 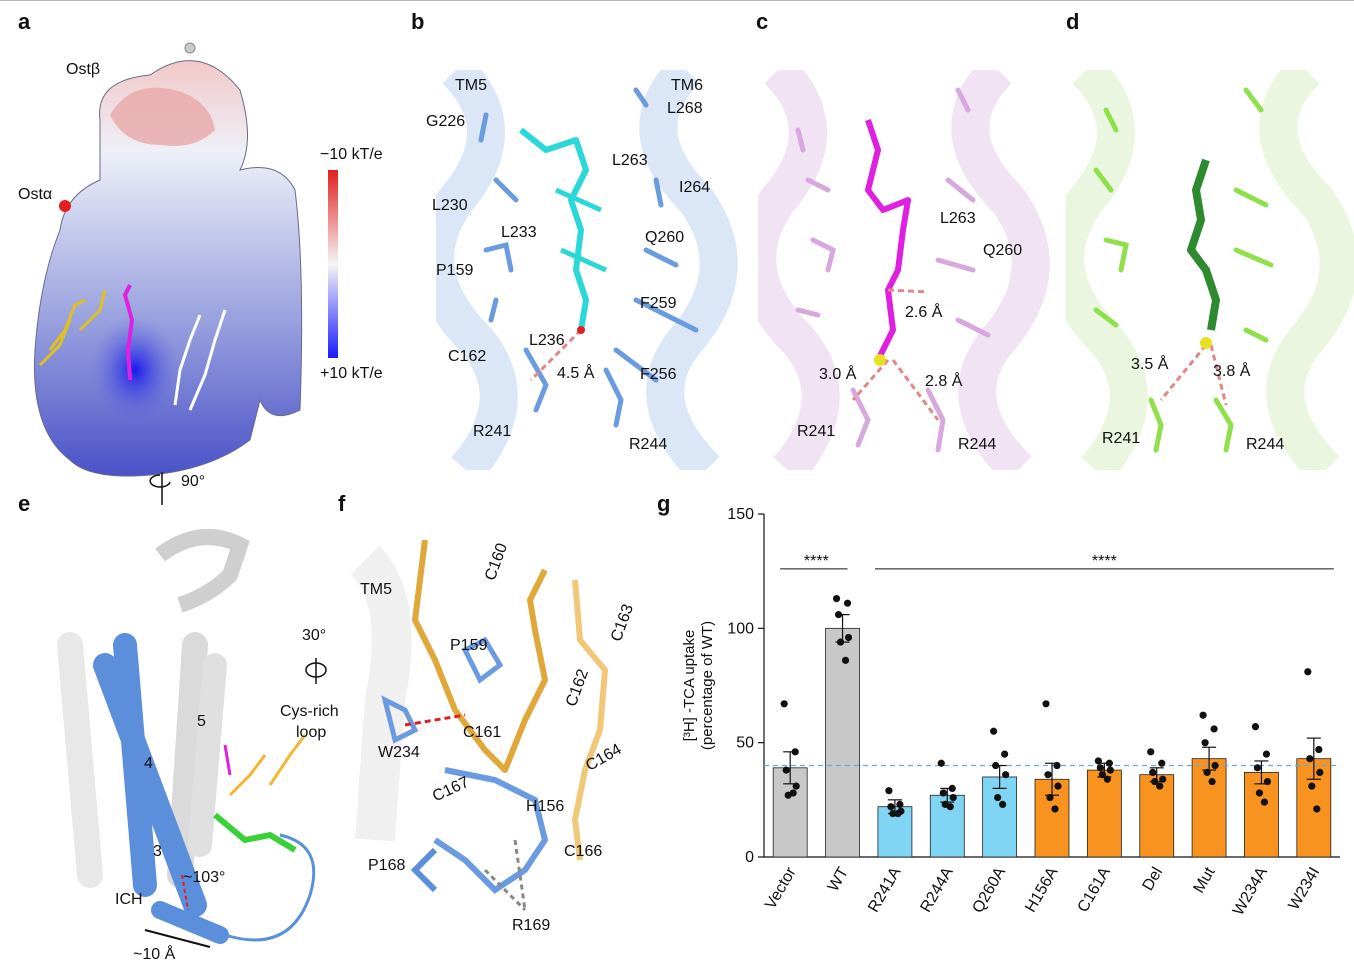 What do you see at coordinates (664, 503) in the screenshot?
I see `panel-g-letter: g` at bounding box center [664, 503].